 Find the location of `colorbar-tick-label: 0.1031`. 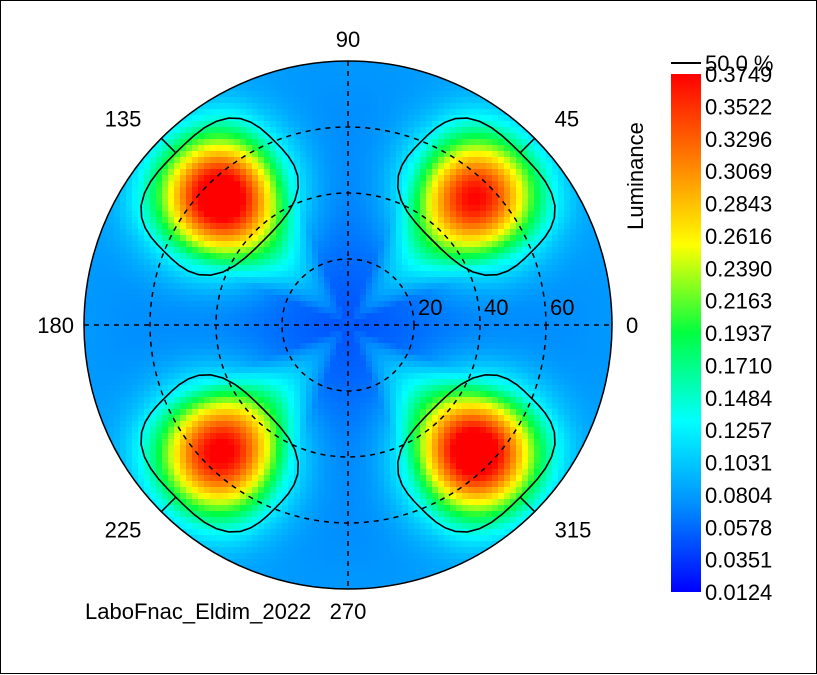

colorbar-tick-label: 0.1031 is located at coordinates (738, 463).